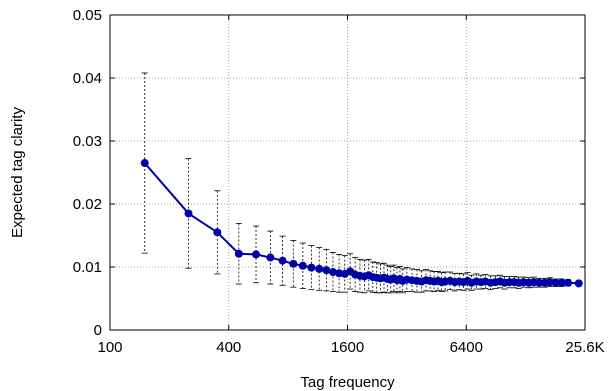 Image resolution: width=615 pixels, height=391 pixels. Describe the element at coordinates (87, 78) in the screenshot. I see `y-tick-label: 0.04` at that location.